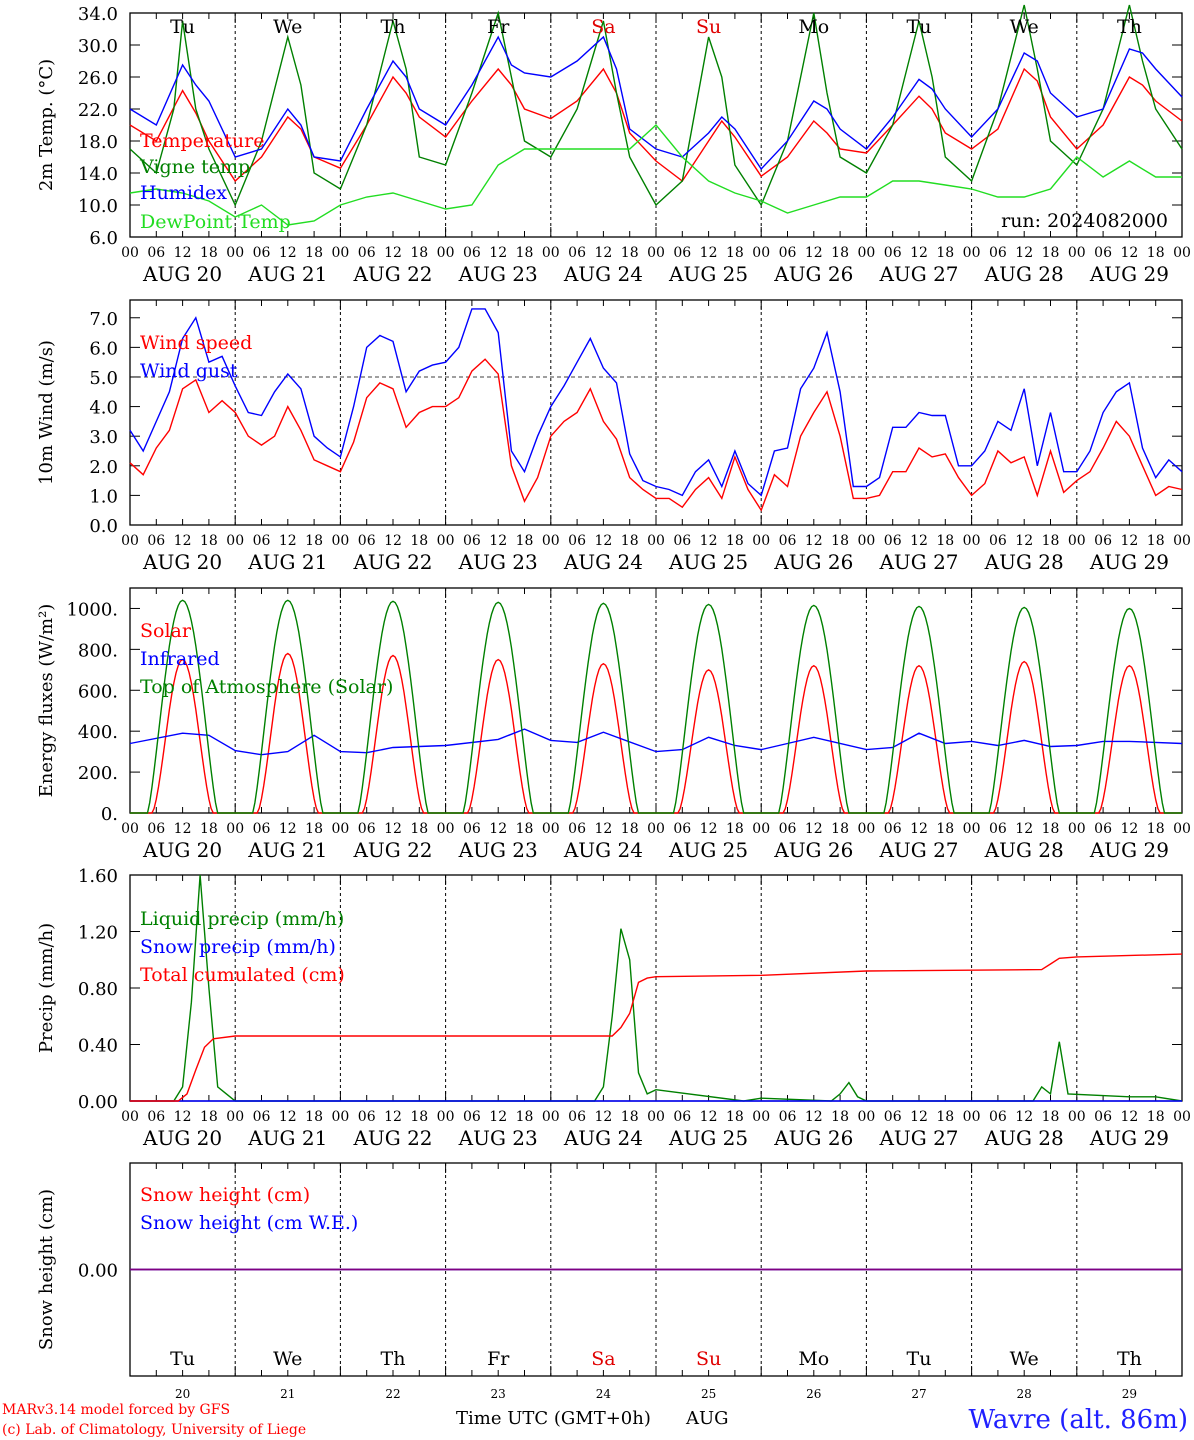 The width and height of the screenshot is (1194, 1440). I want to click on legend-entry: Liquid precip (mm/h), so click(242, 919).